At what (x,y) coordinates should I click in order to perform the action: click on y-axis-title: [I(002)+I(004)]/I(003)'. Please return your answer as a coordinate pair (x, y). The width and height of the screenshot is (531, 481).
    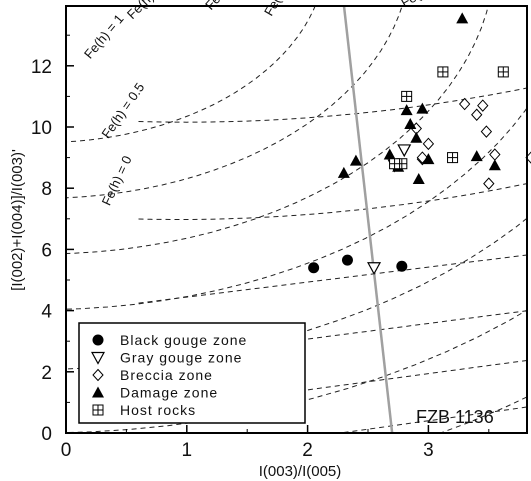
    Looking at the image, I should click on (17, 220).